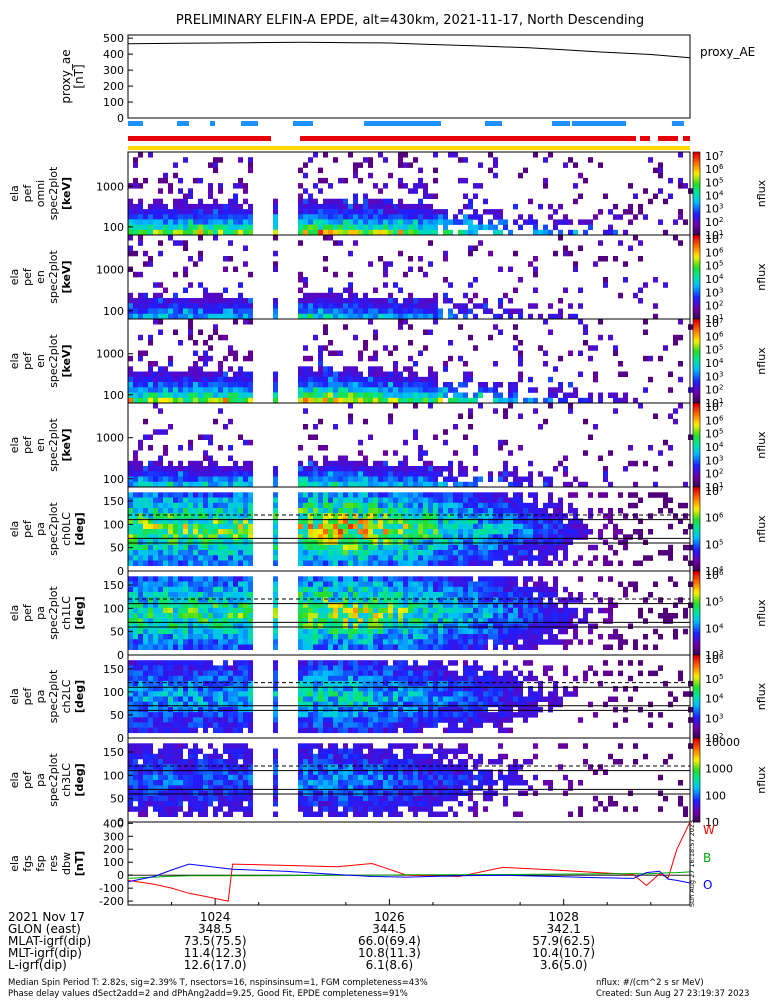 The height and width of the screenshot is (1000, 775). Describe the element at coordinates (66, 613) in the screenshot. I see `ylabel-line: ch1LC` at that location.